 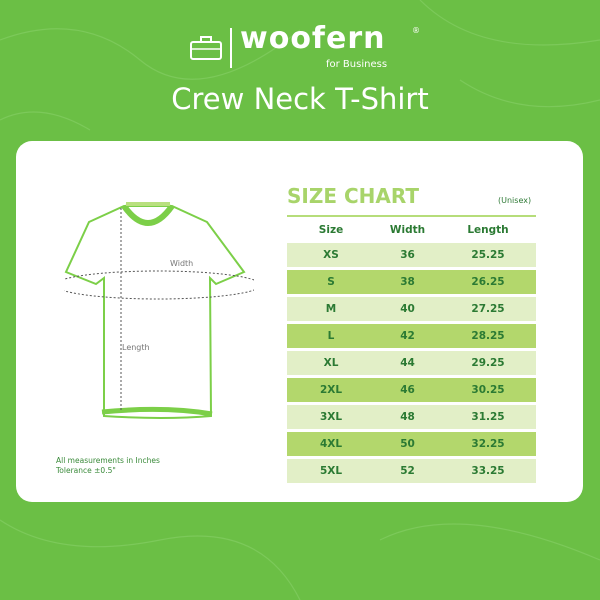 I want to click on cell-width: 38, so click(x=407, y=282).